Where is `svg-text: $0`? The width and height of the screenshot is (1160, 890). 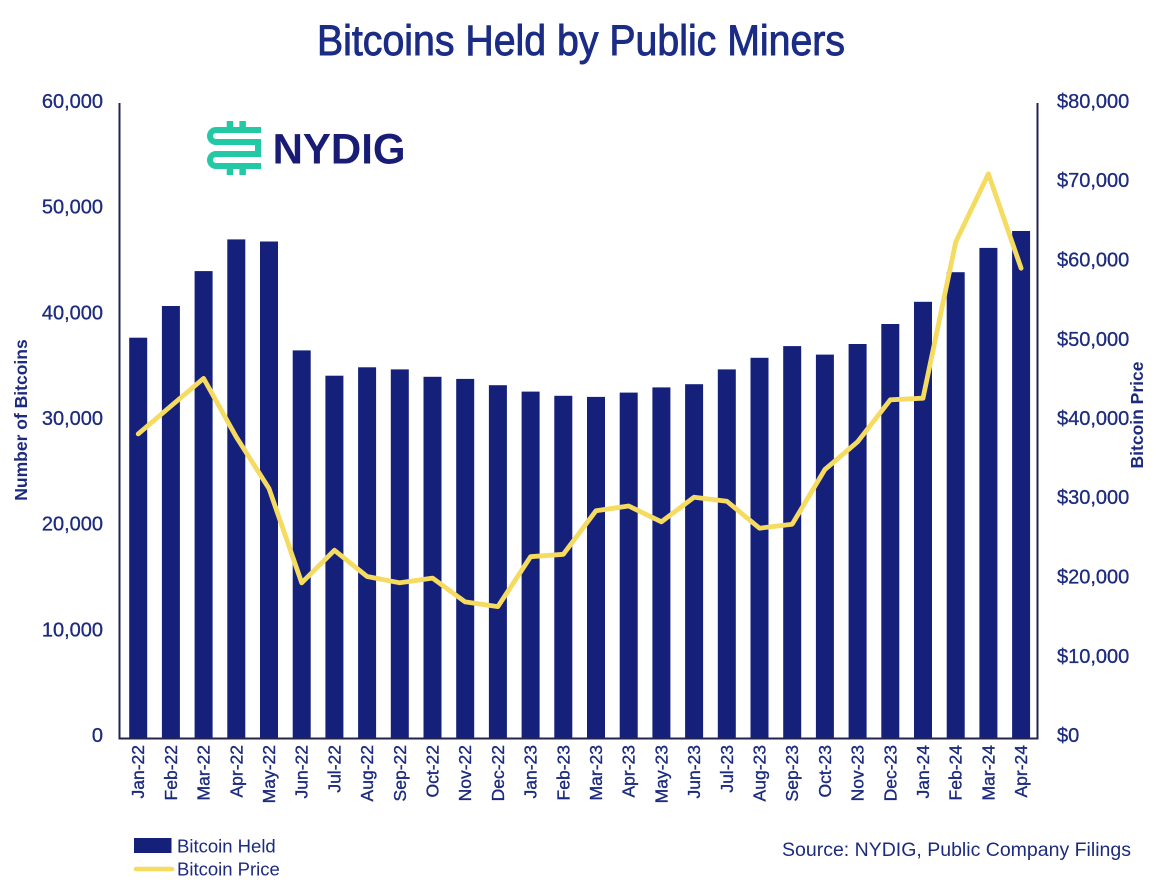
svg-text: $0 is located at coordinates (1068, 736).